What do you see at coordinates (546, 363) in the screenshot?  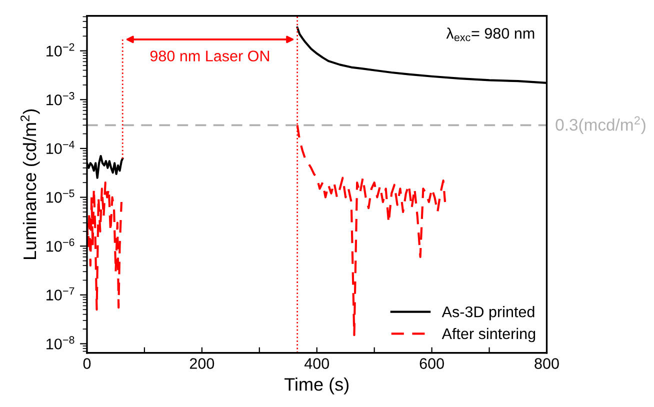 I see `x-tick-label: 800` at bounding box center [546, 363].